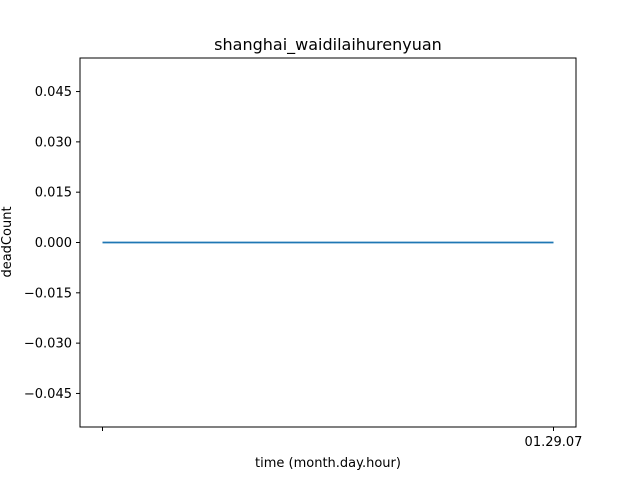 This screenshot has width=640, height=480. What do you see at coordinates (554, 442) in the screenshot?
I see `x-tick-label: 01.29.07` at bounding box center [554, 442].